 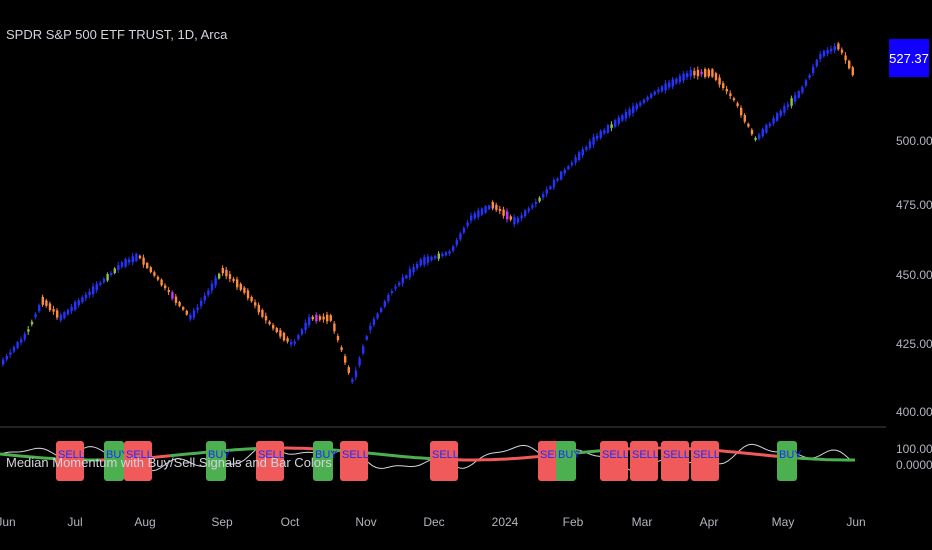 What do you see at coordinates (573, 522) in the screenshot?
I see `time-tick: Feb` at bounding box center [573, 522].